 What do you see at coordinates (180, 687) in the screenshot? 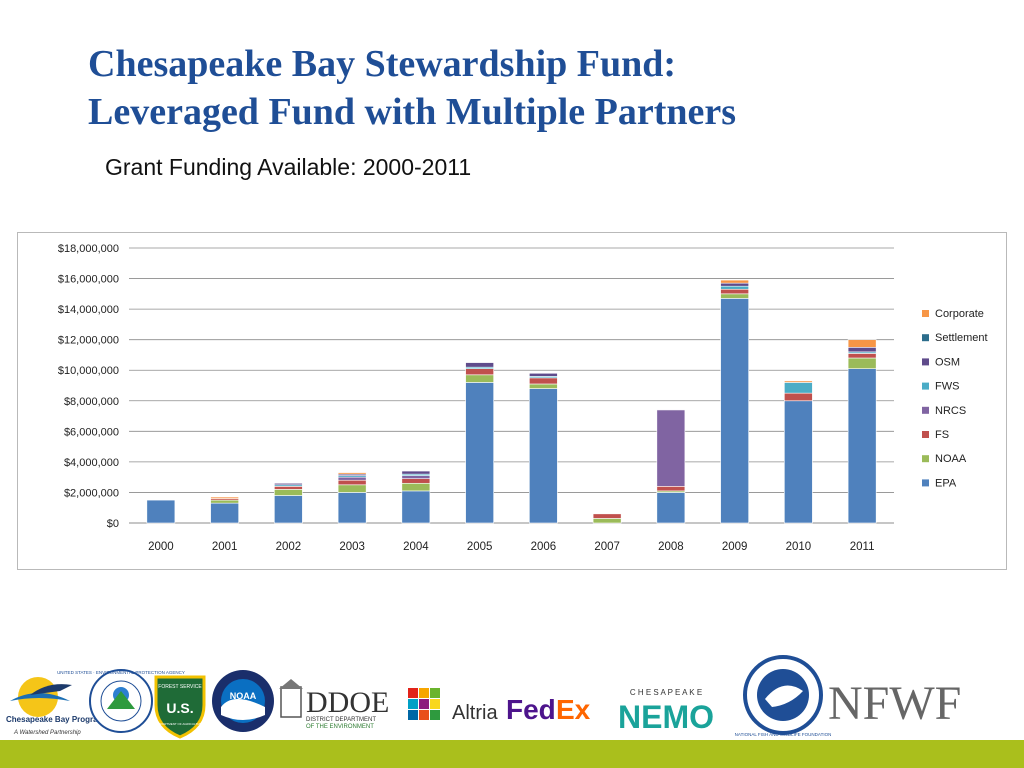
I see `fs-top-text: FOREST SERVICE` at bounding box center [180, 687].